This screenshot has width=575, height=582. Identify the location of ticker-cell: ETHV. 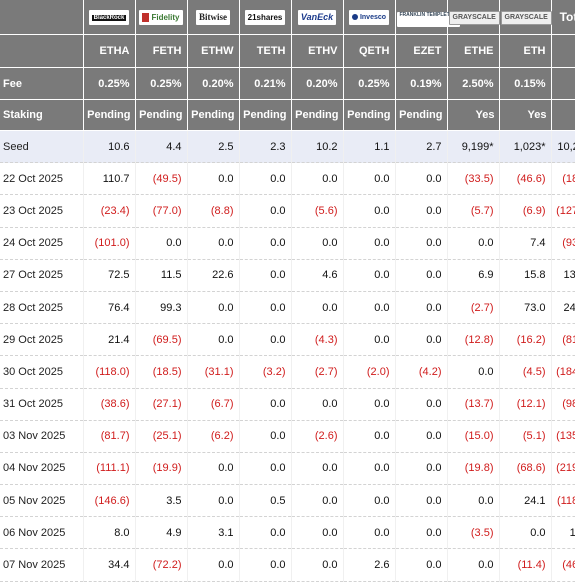
(317, 51).